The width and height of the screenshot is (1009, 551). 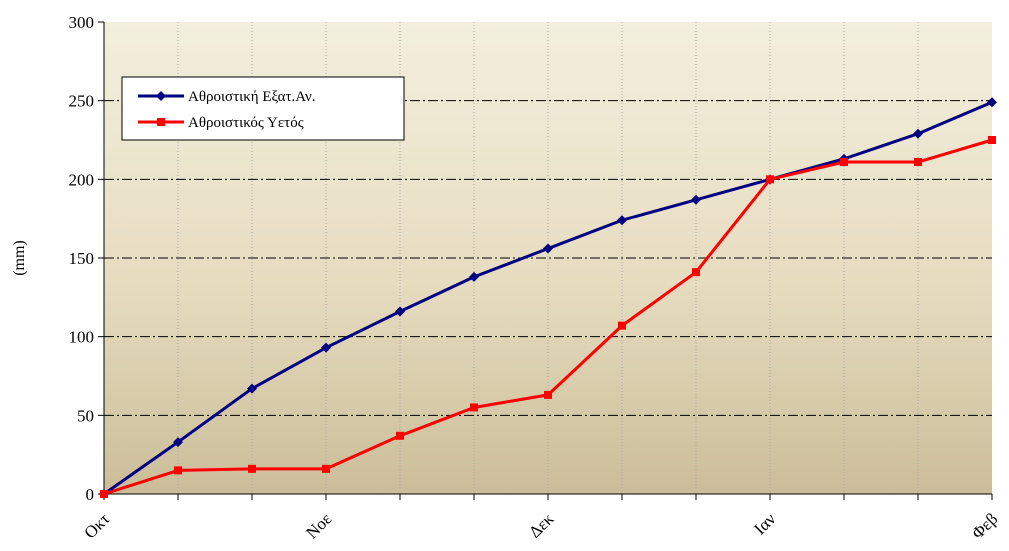 What do you see at coordinates (161, 122) in the screenshot?
I see `legend-marker-square` at bounding box center [161, 122].